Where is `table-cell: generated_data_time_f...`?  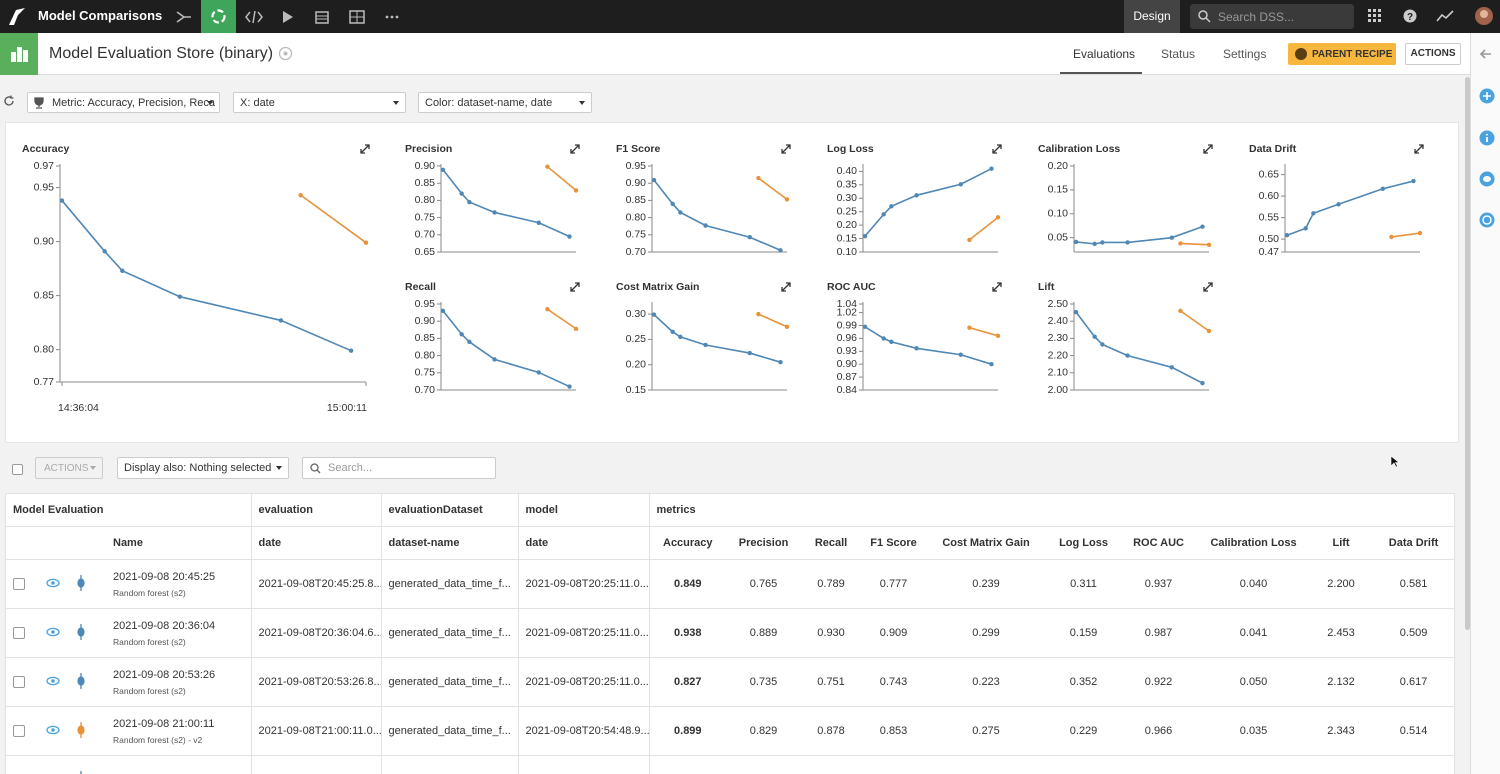 table-cell: generated_data_time_f... is located at coordinates (450, 731).